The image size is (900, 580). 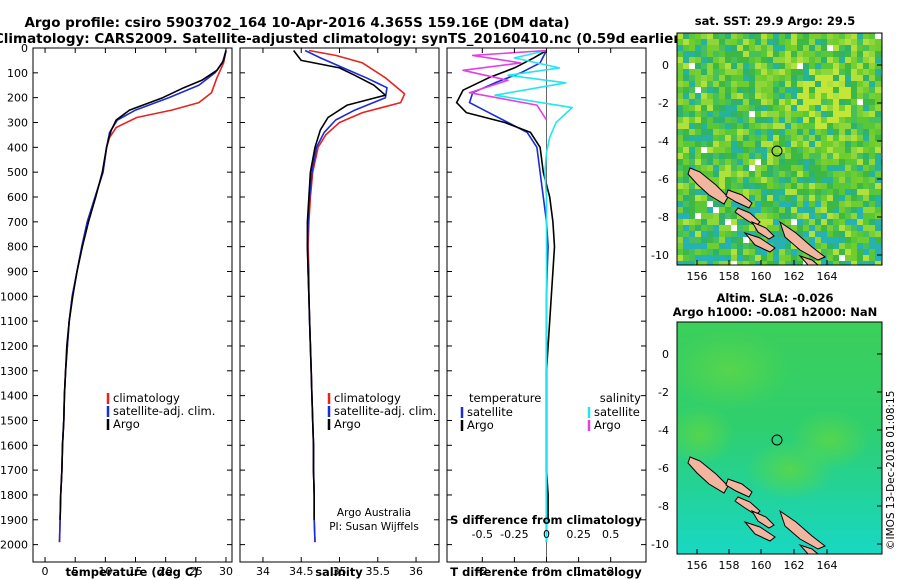 I want to click on sla-islands, so click(x=756, y=505).